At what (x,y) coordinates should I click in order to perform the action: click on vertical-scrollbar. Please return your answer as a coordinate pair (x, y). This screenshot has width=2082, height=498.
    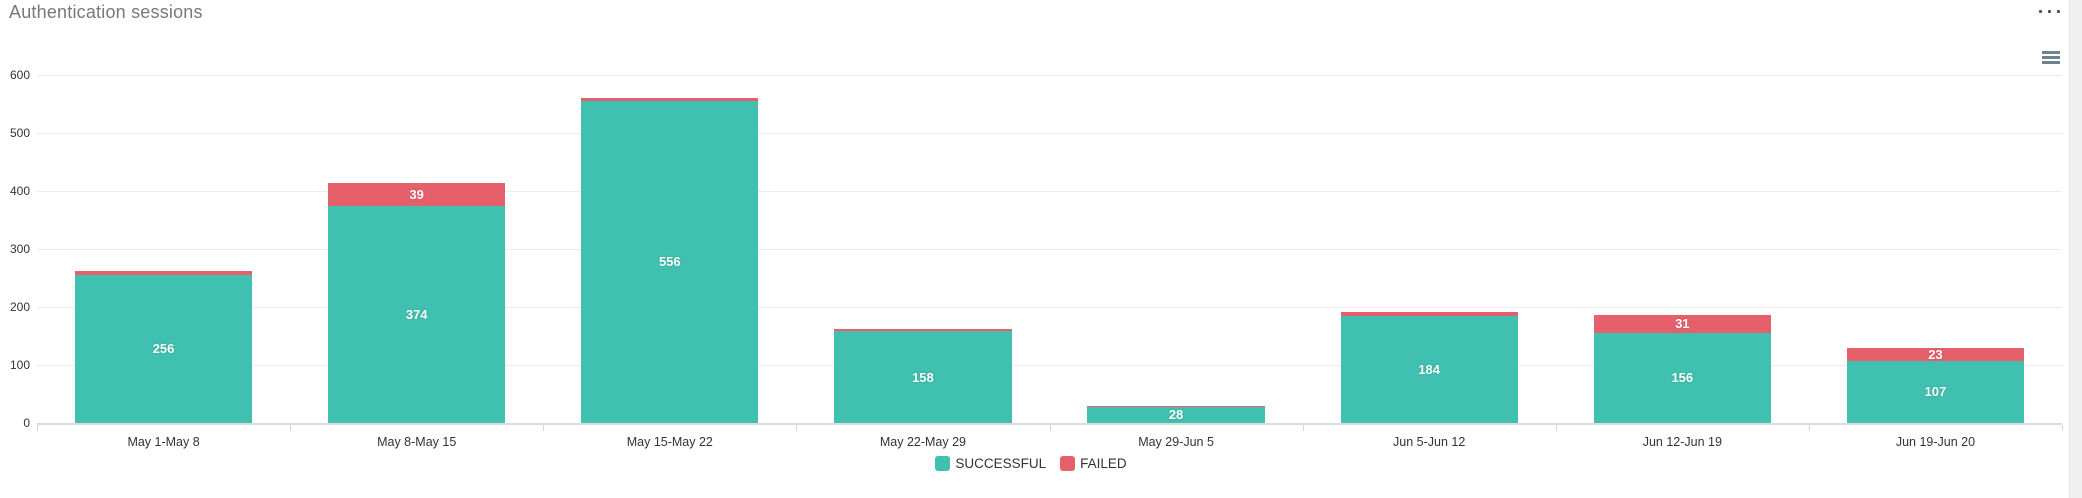
    Looking at the image, I should click on (2075, 249).